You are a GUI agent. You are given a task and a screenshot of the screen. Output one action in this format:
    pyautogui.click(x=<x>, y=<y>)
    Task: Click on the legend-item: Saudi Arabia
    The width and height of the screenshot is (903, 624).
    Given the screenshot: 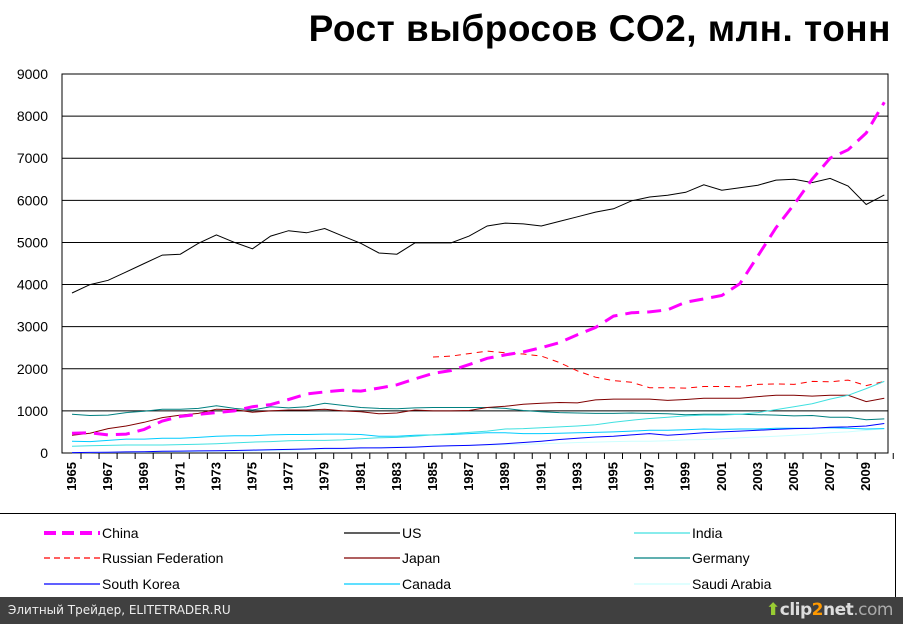 What is the action you would take?
    pyautogui.click(x=702, y=584)
    